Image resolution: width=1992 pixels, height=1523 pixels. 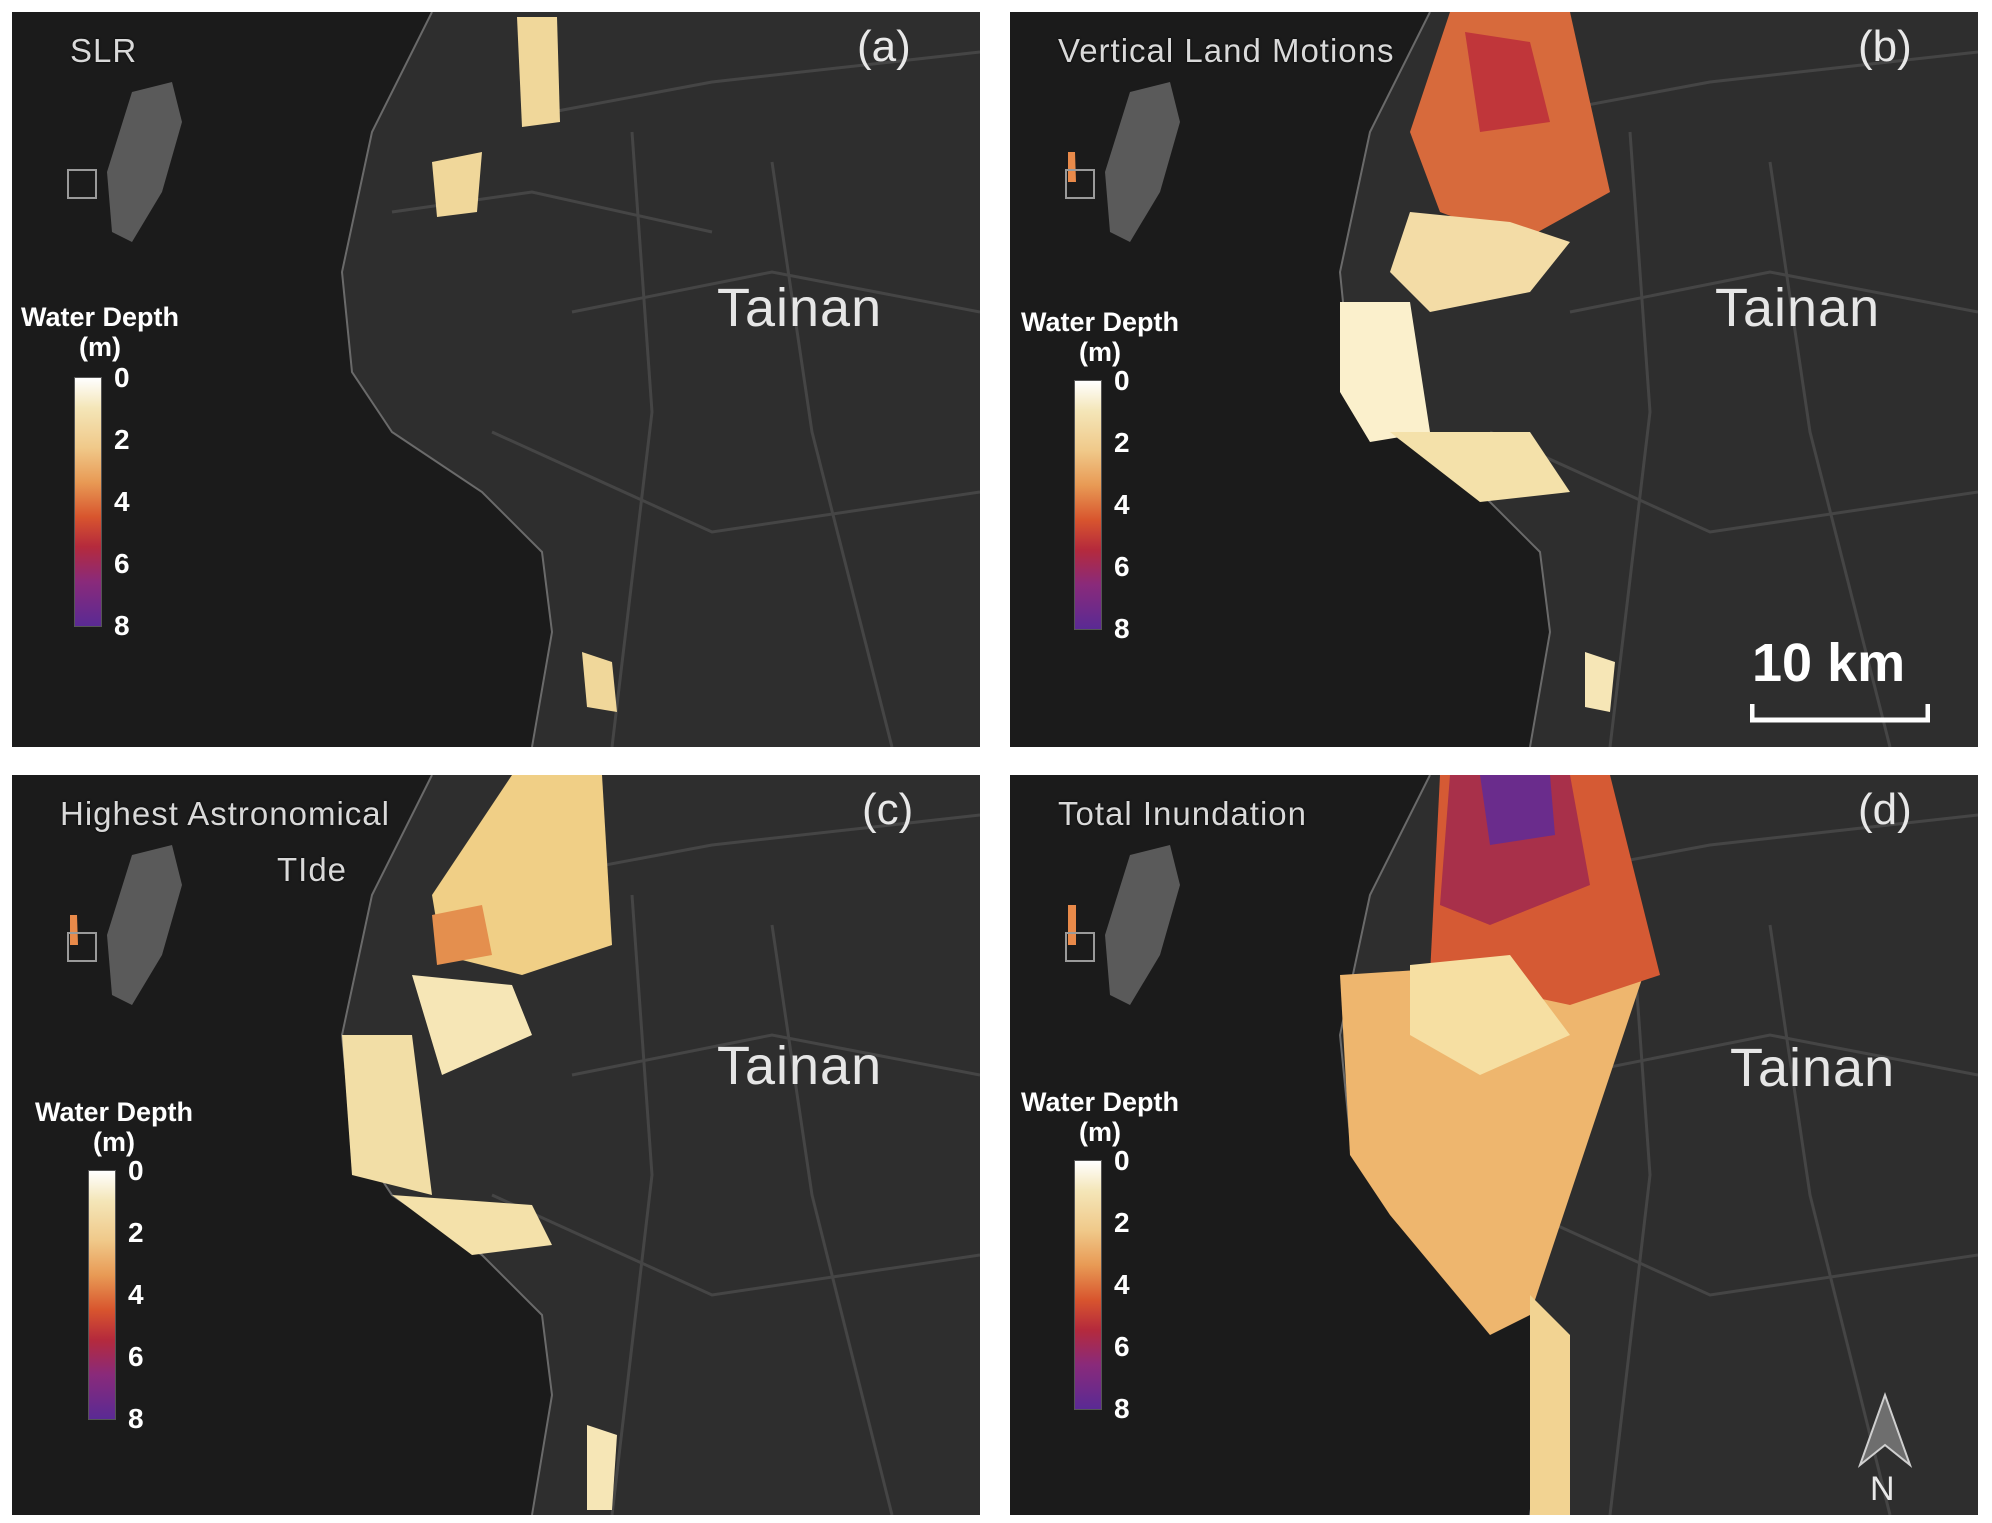 What do you see at coordinates (1885, 46) in the screenshot?
I see `panel-letter: (b)` at bounding box center [1885, 46].